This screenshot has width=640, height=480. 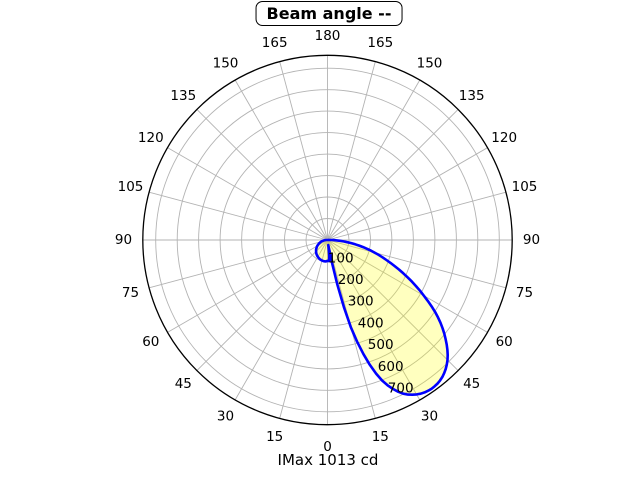 What do you see at coordinates (391, 367) in the screenshot?
I see `radial-tick-label: 600` at bounding box center [391, 367].